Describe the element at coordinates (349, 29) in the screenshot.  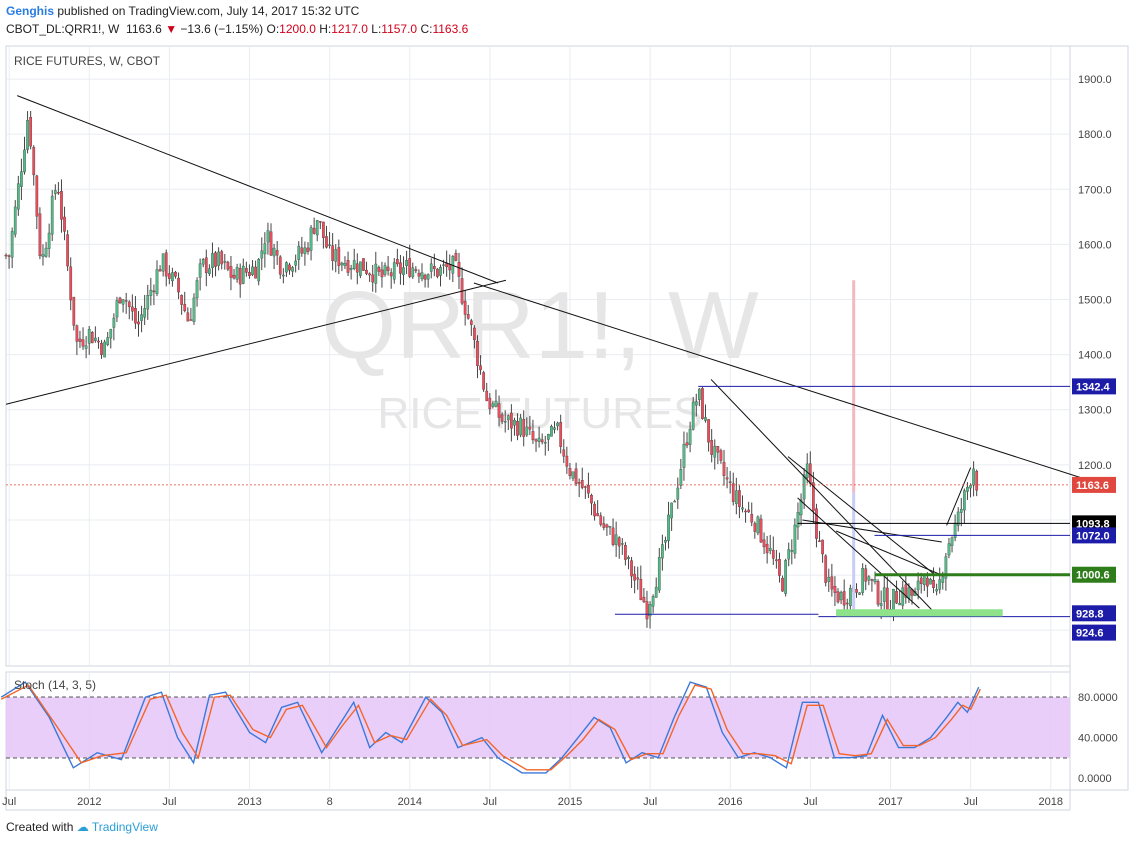
I see `high-value: 1217.0` at that location.